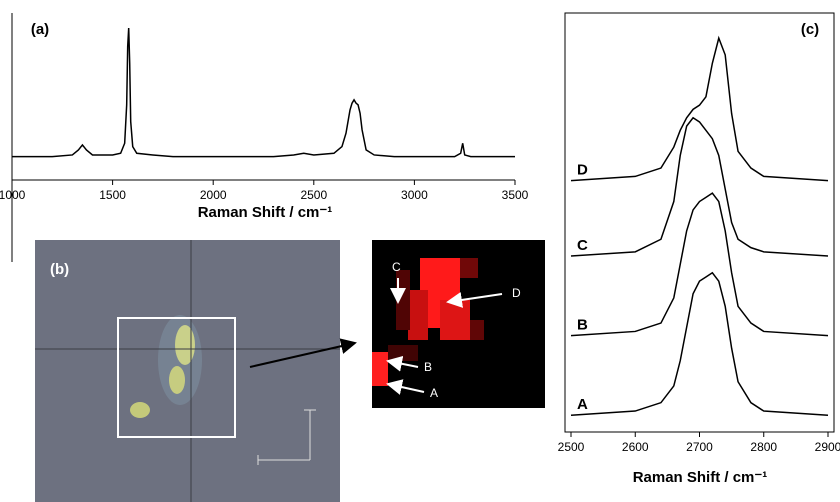  Describe the element at coordinates (582, 245) in the screenshot. I see `curve-label: C` at that location.